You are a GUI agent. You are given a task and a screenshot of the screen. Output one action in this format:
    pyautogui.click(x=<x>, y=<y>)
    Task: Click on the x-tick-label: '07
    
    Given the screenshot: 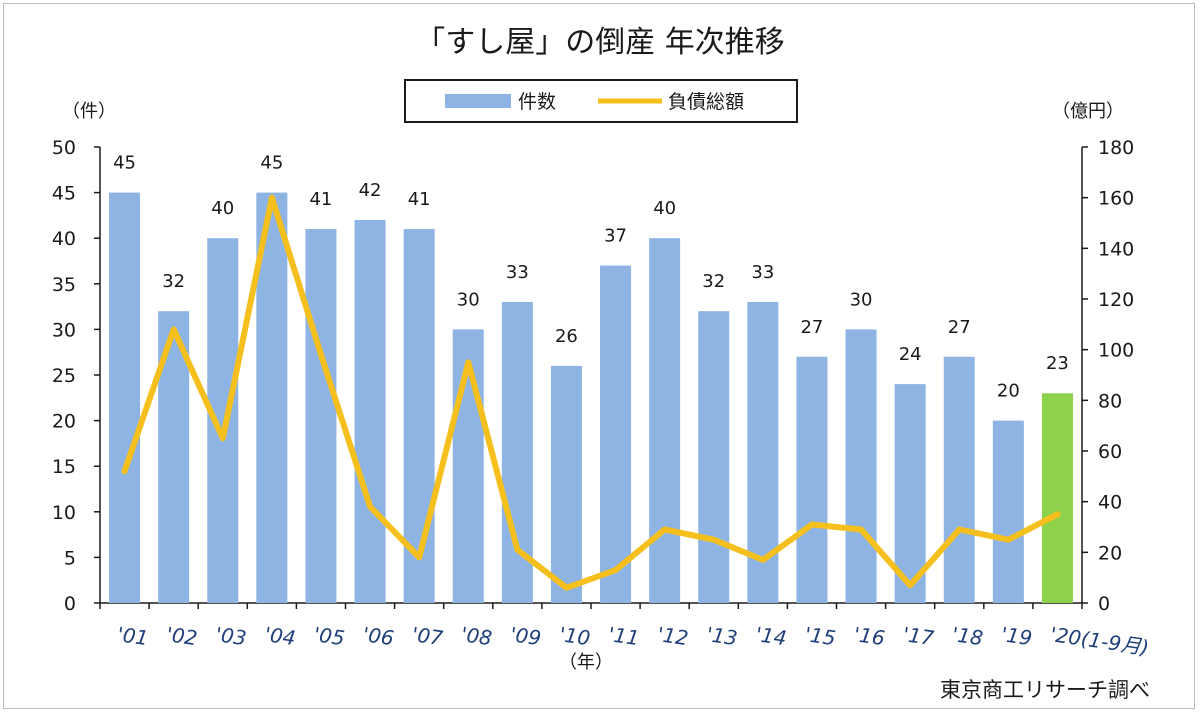 What is the action you would take?
    pyautogui.click(x=427, y=636)
    